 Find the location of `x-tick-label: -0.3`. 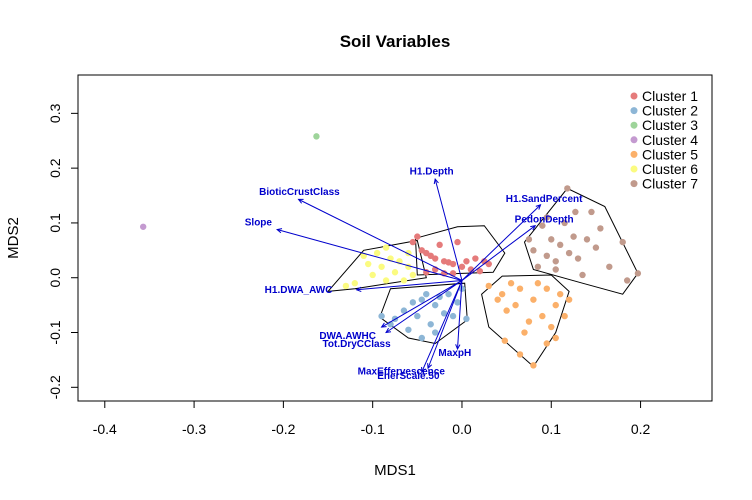

x-tick-label: -0.3 is located at coordinates (194, 429).